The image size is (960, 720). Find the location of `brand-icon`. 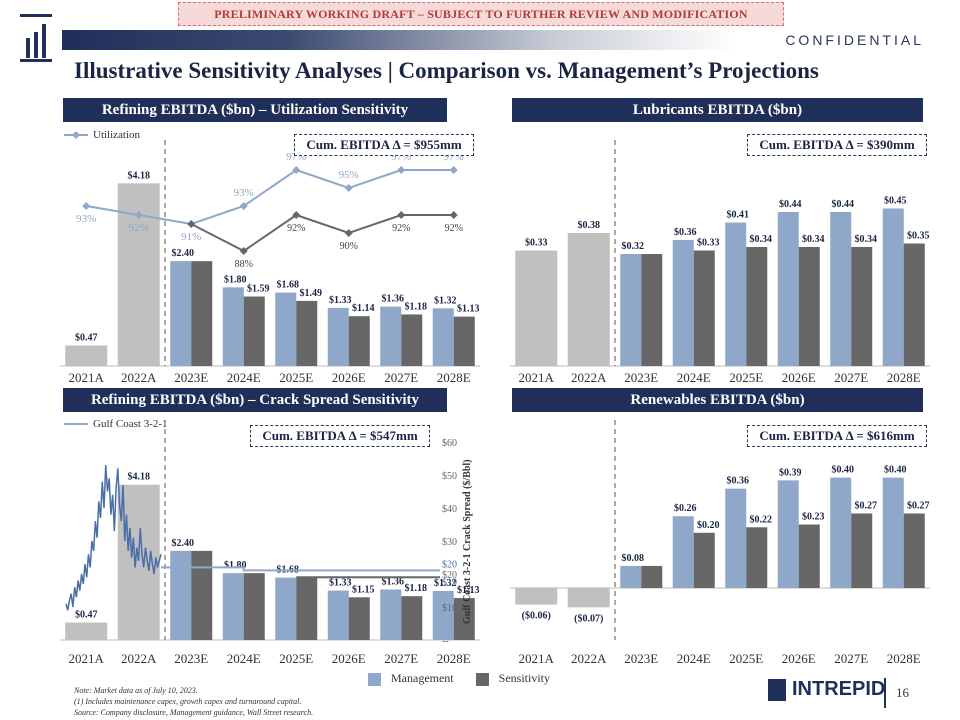

brand-icon is located at coordinates (777, 689).